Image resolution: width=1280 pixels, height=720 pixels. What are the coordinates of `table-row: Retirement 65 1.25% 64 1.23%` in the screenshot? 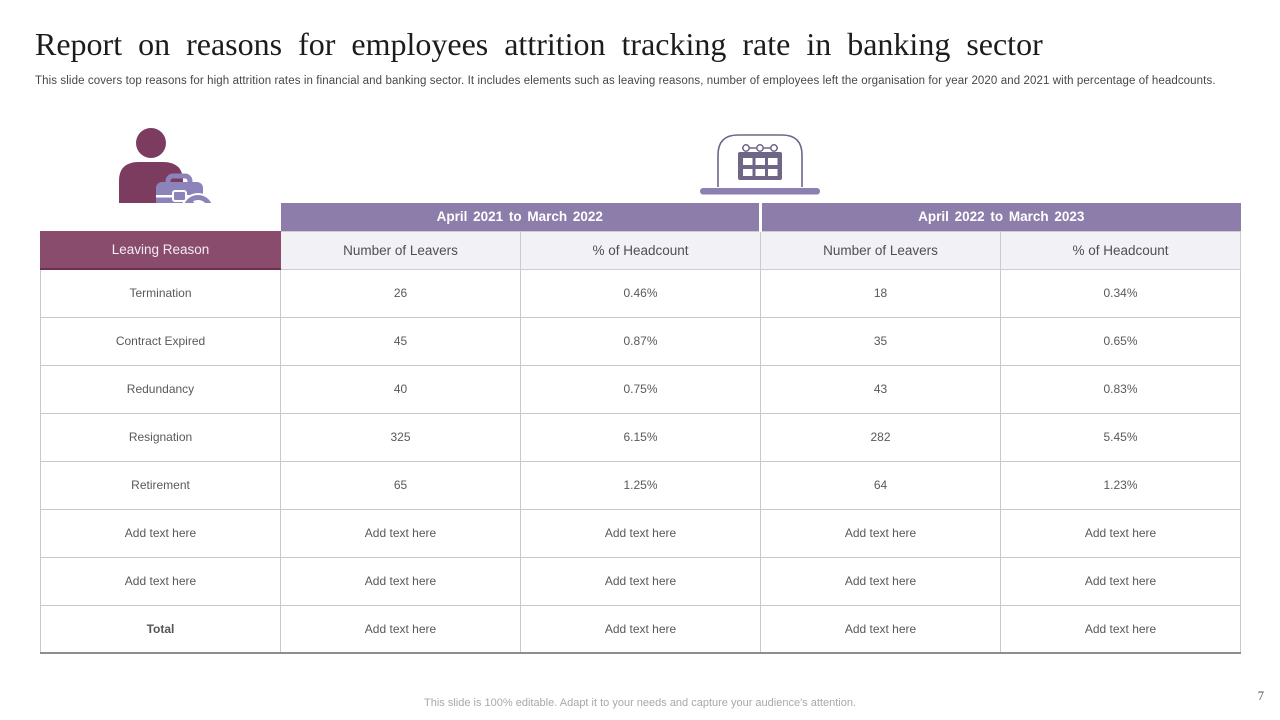 It's located at (641, 485).